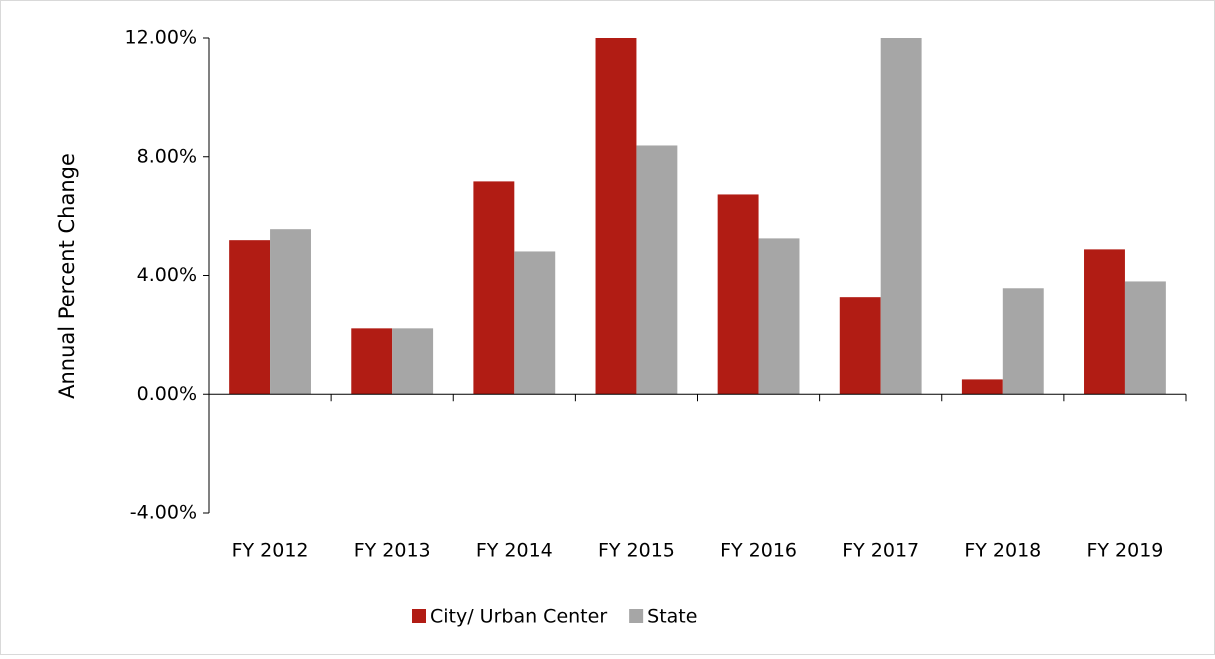 The height and width of the screenshot is (659, 1215). Describe the element at coordinates (270, 551) in the screenshot. I see `x-tick-label: FY 2012` at that location.